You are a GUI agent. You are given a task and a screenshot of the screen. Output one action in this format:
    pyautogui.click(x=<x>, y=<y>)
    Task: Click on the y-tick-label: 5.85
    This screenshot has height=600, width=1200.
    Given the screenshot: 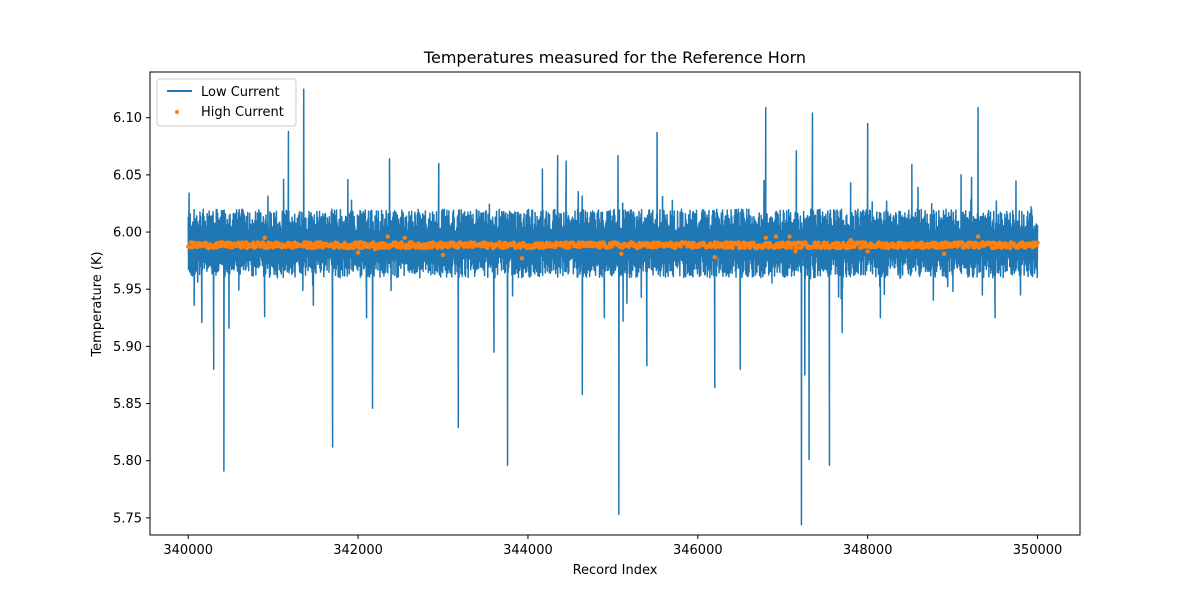 What is the action you would take?
    pyautogui.click(x=127, y=404)
    